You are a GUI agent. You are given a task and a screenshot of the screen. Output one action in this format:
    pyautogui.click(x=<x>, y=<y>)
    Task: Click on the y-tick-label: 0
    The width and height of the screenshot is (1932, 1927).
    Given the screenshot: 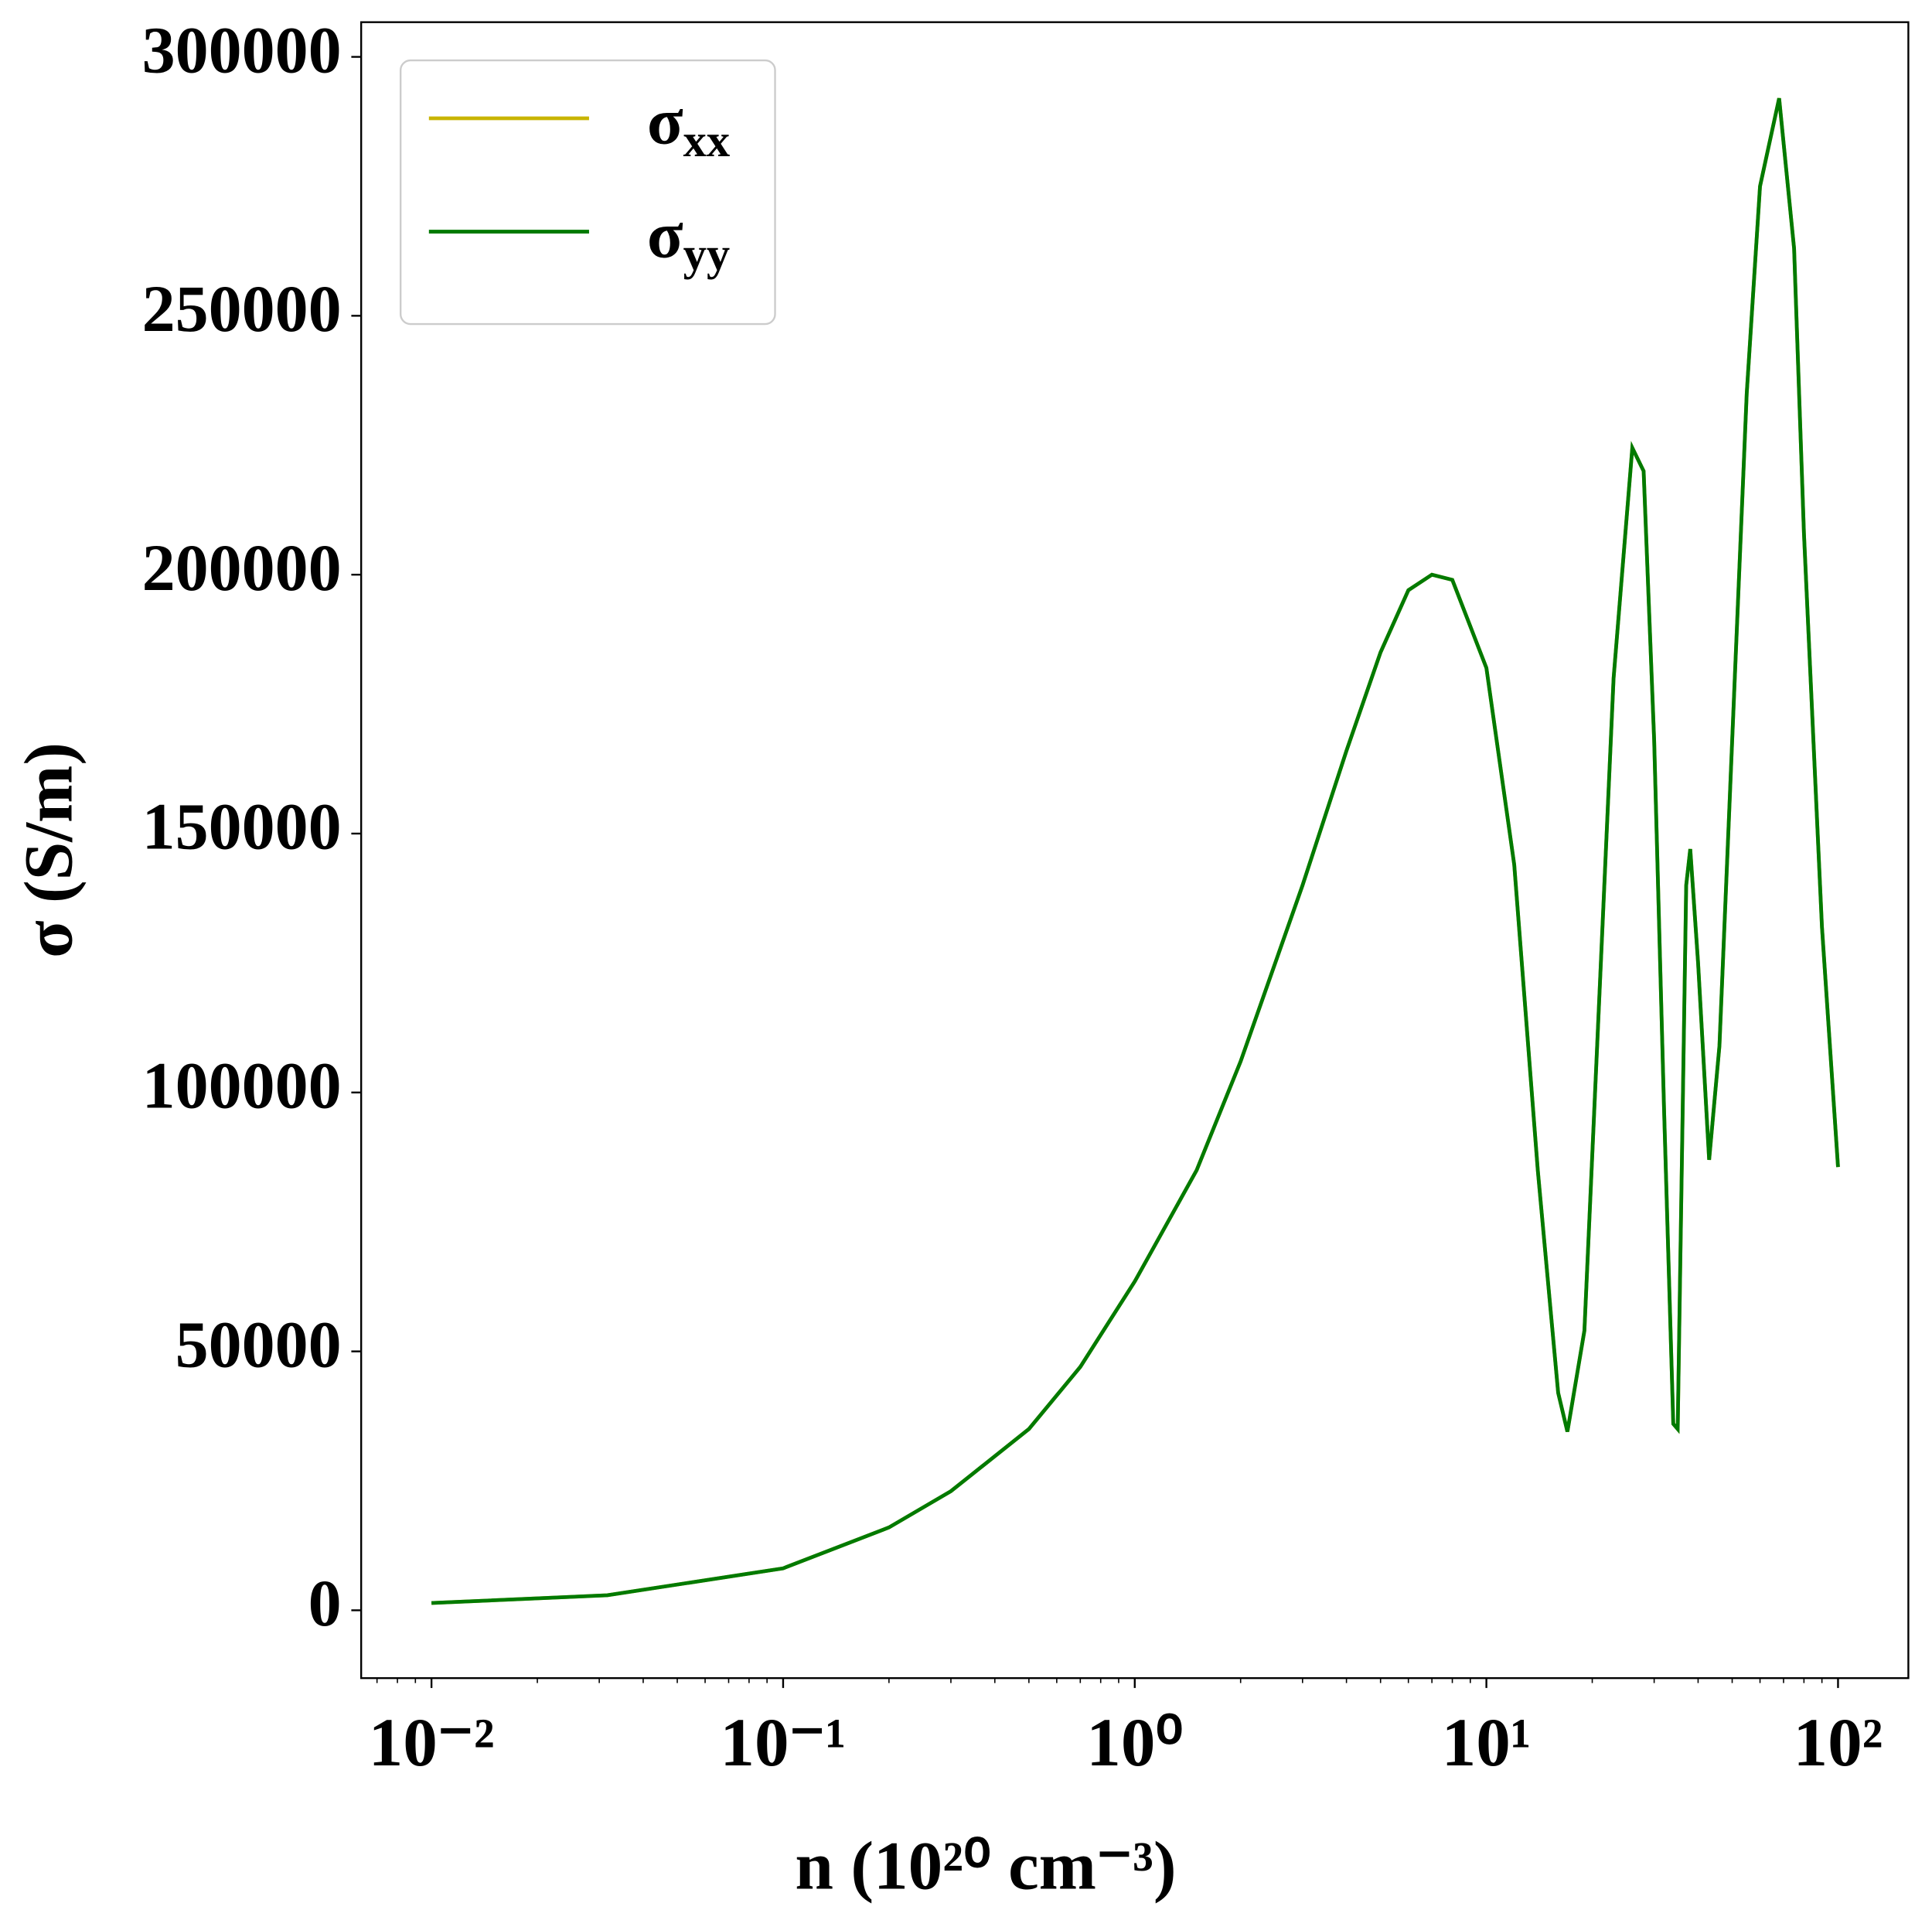 What is the action you would take?
    pyautogui.click(x=325, y=1603)
    